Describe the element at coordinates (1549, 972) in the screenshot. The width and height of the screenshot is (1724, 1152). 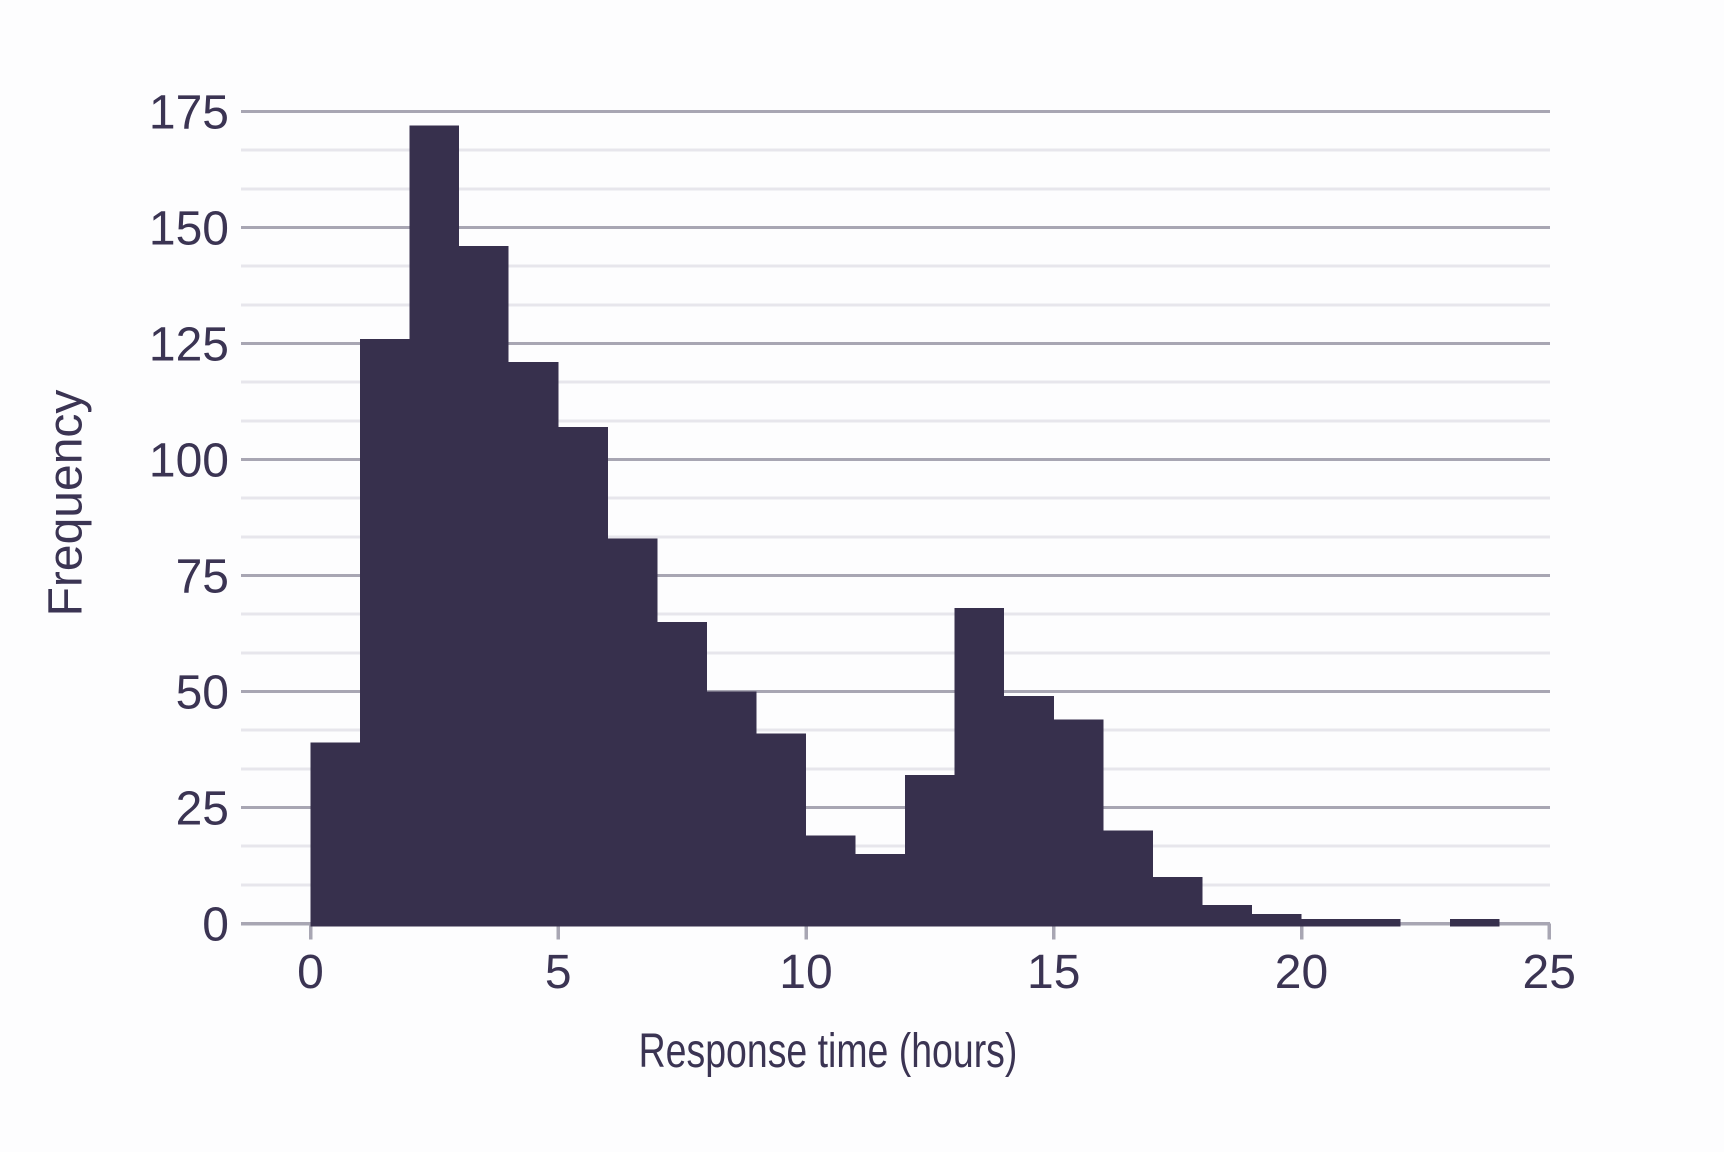
I see `x-tick-label: 25` at that location.